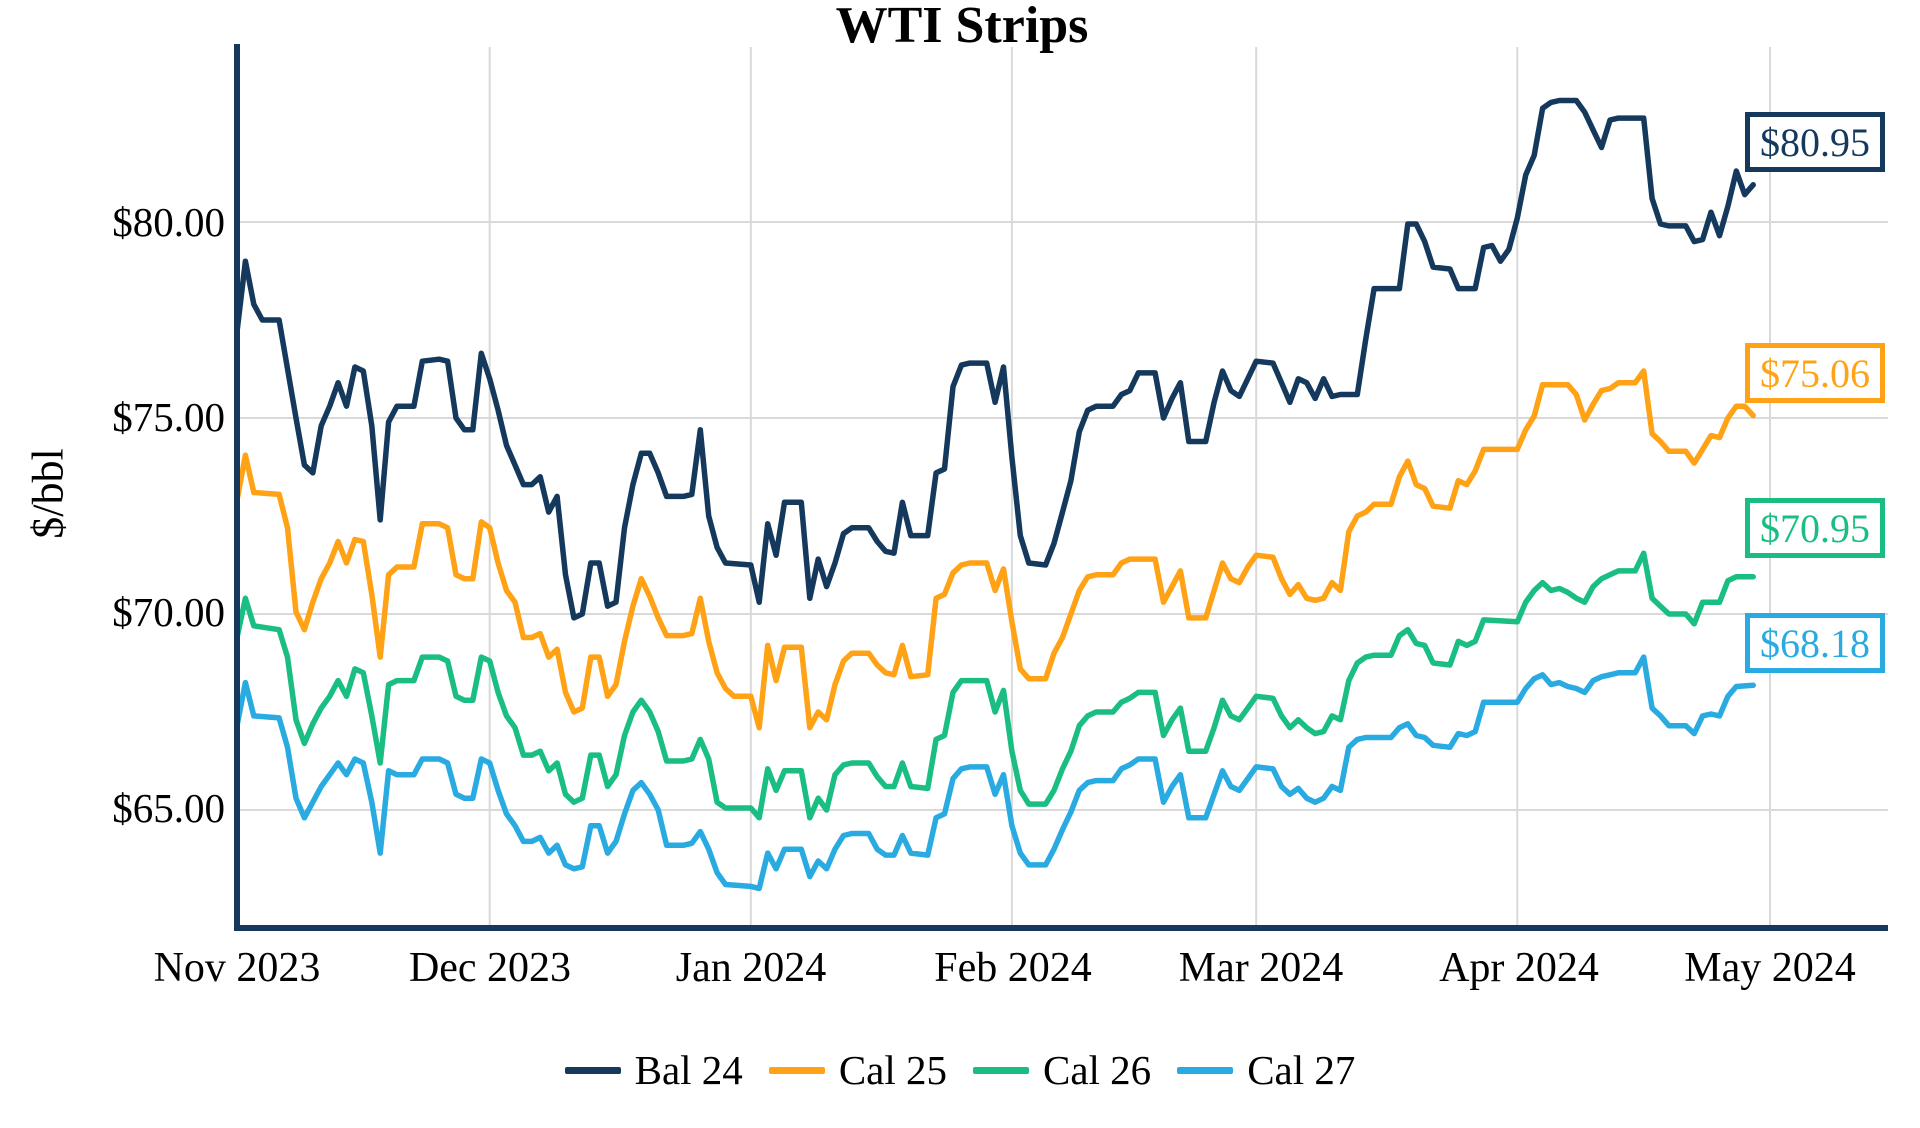  I want to click on legend-swatch-cal25, so click(796, 1070).